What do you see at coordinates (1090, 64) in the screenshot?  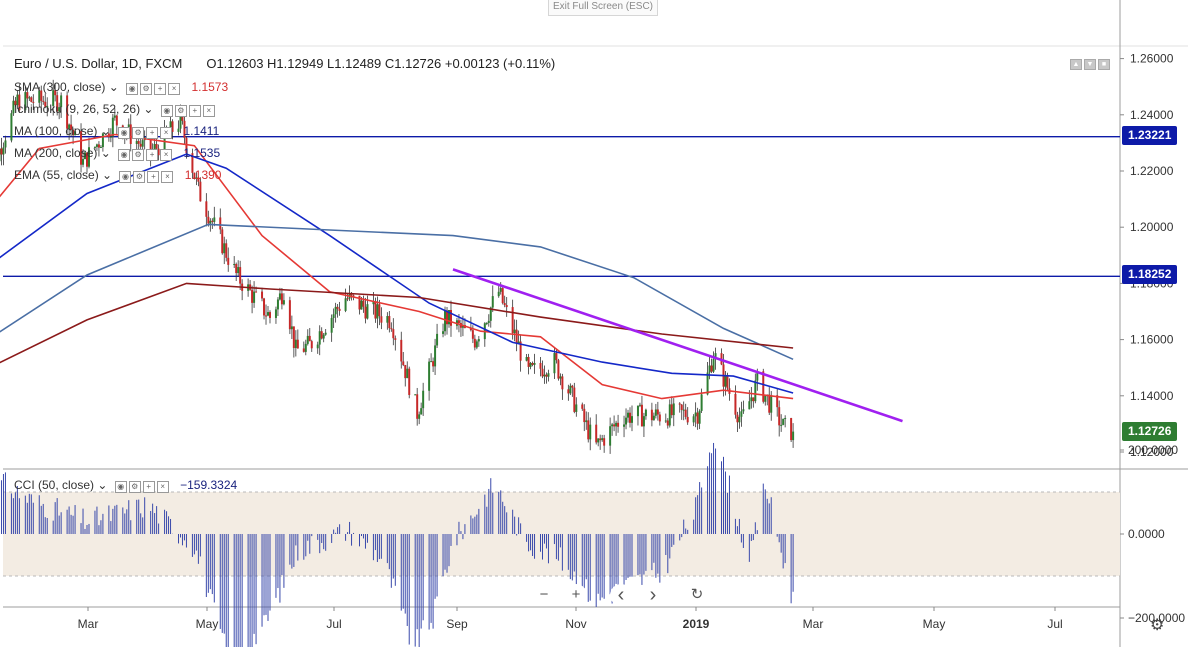 I see `collapse-down-icon: ▼` at bounding box center [1090, 64].